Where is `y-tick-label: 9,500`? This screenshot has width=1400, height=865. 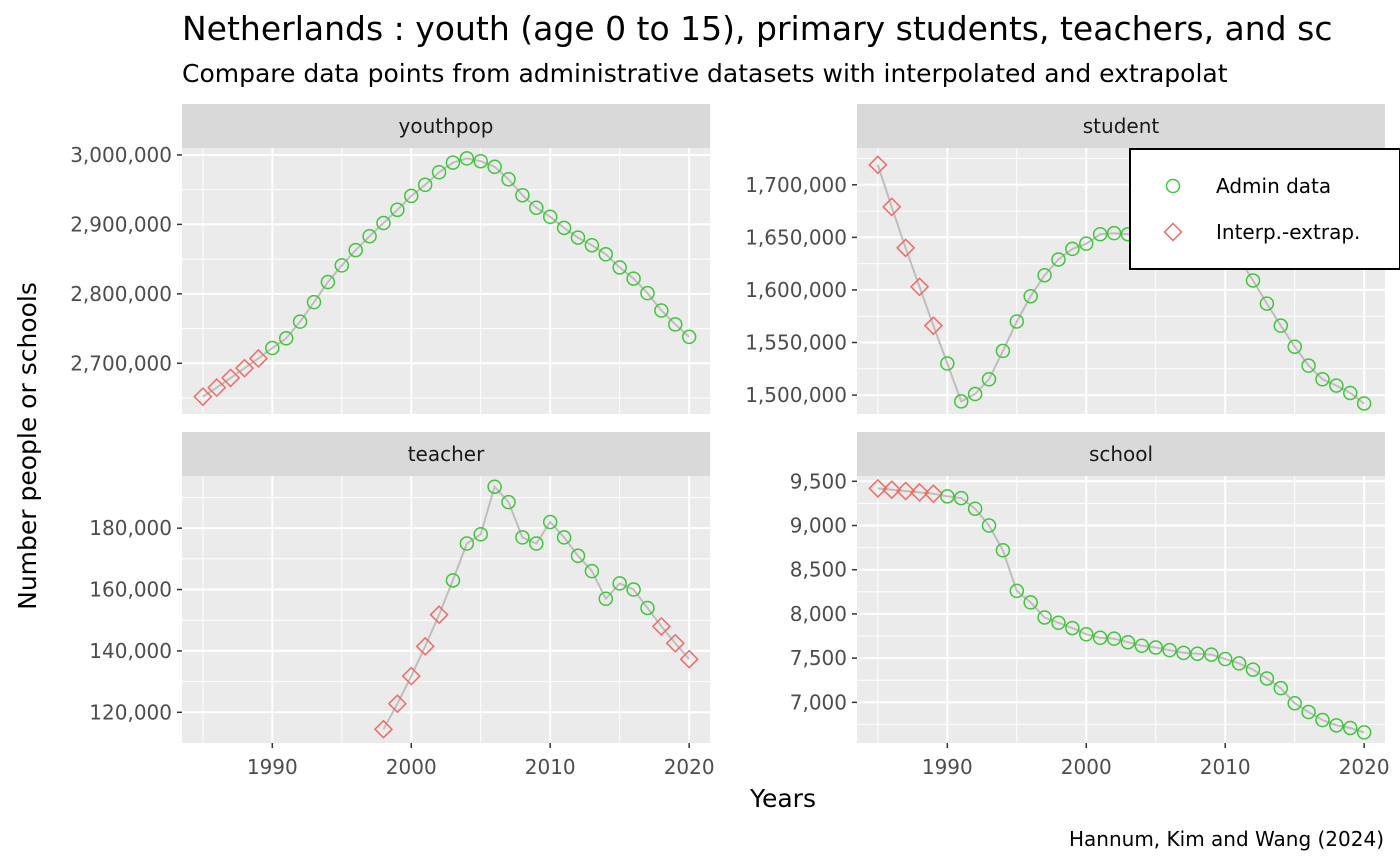 y-tick-label: 9,500 is located at coordinates (818, 481).